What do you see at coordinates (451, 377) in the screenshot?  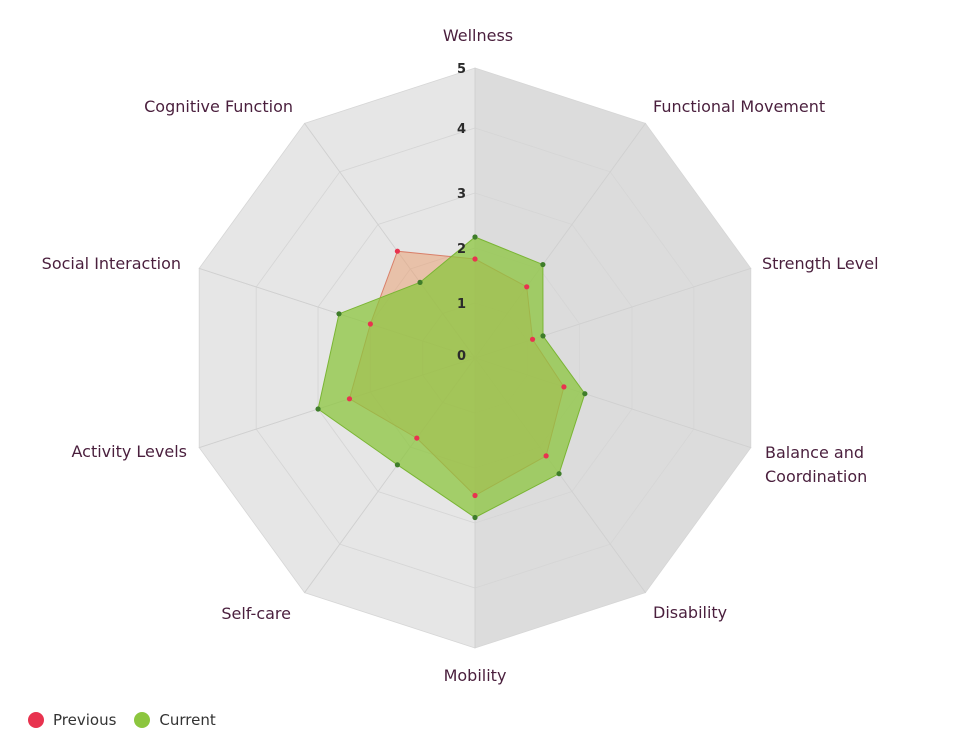 I see `radar-series` at bounding box center [451, 377].